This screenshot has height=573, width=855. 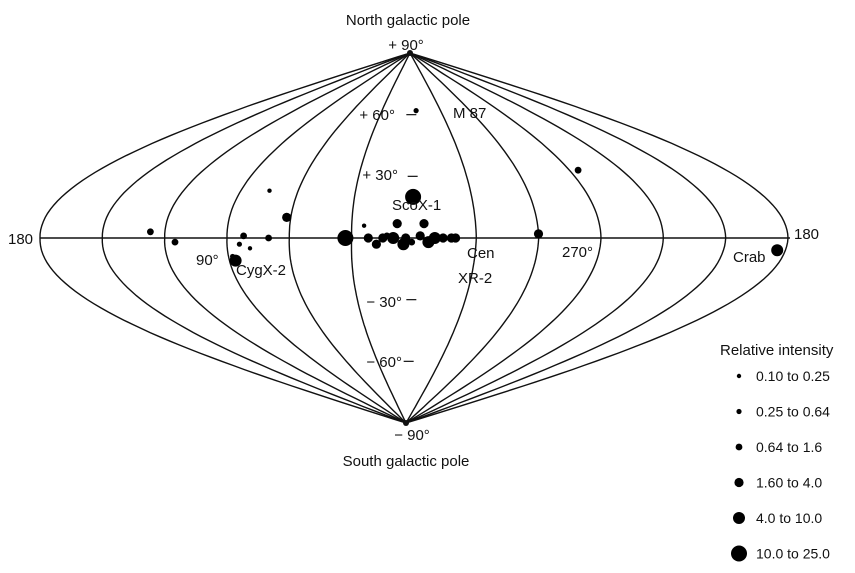 I want to click on south-pole-point, so click(x=406, y=423).